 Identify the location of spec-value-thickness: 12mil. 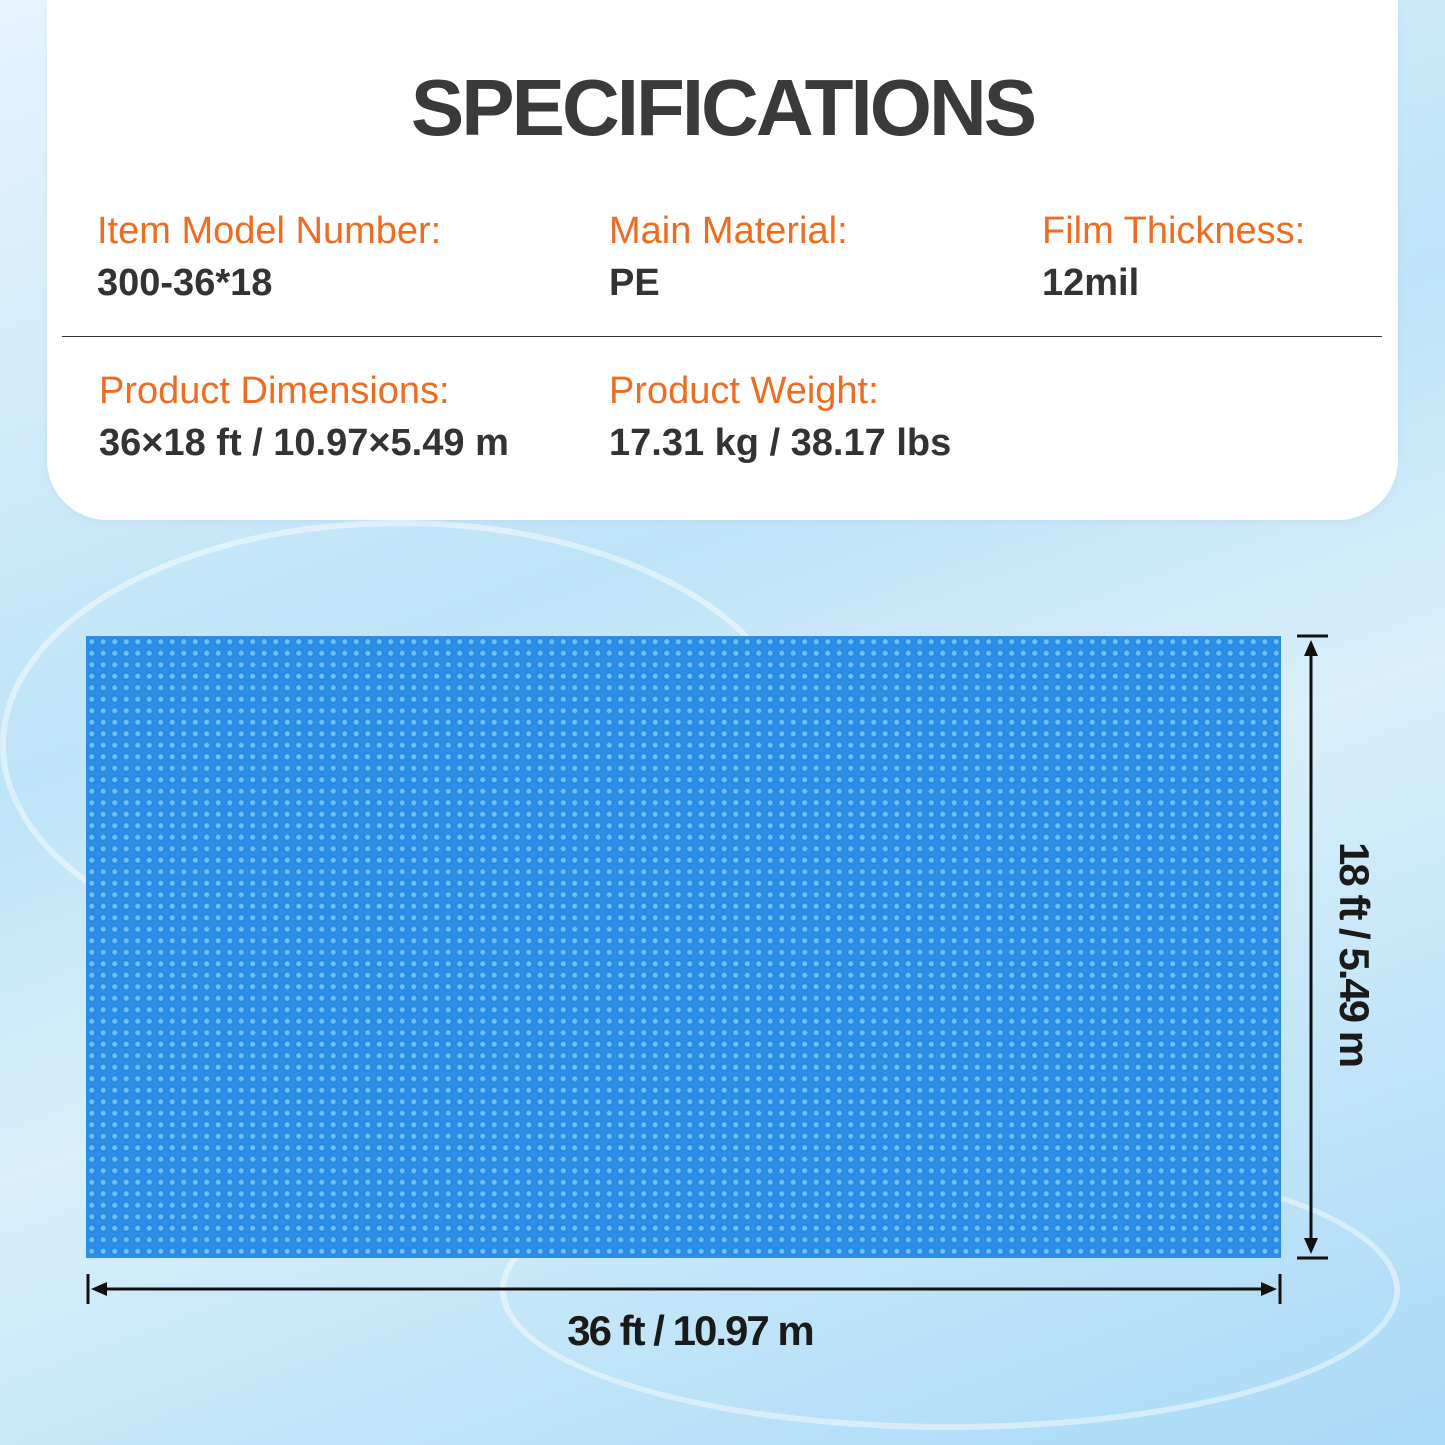
(1091, 283).